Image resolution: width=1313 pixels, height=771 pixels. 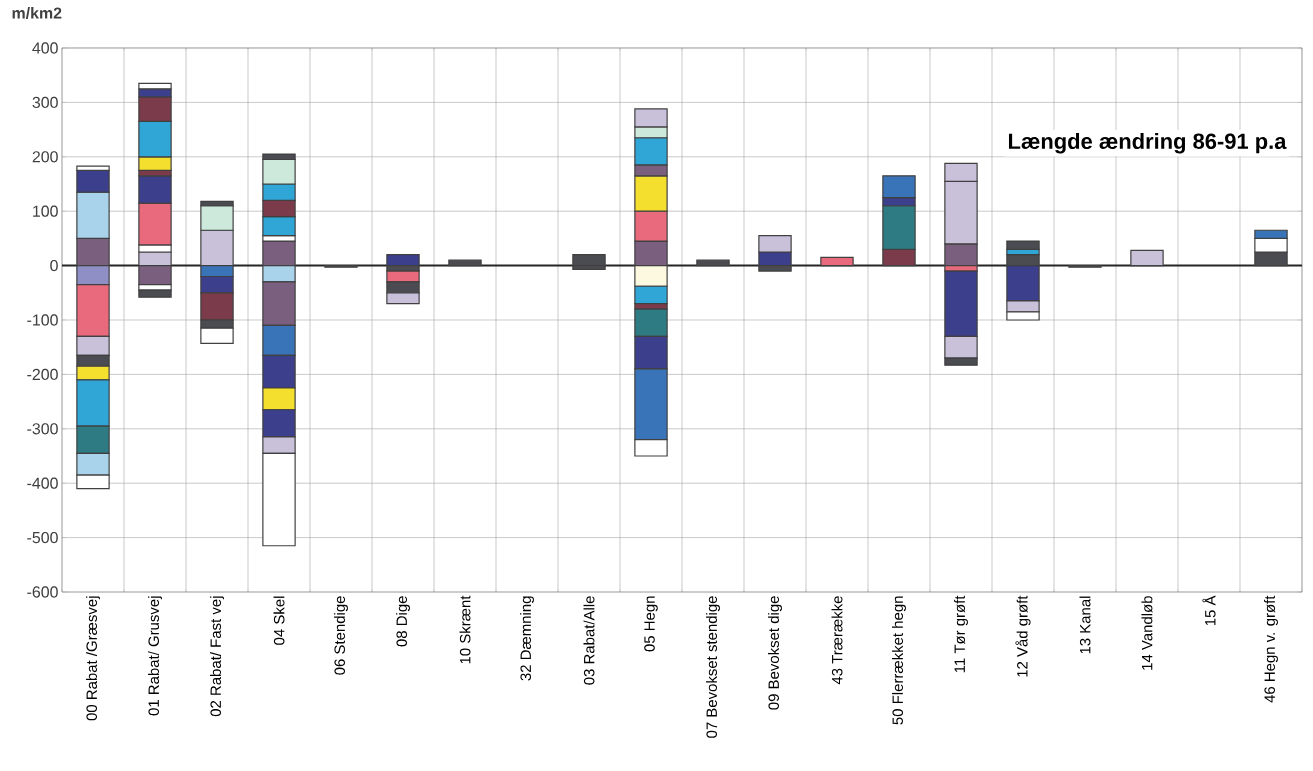 I want to click on x-tick-label: 01 Rabat/ Grusvej, so click(x=155, y=656).